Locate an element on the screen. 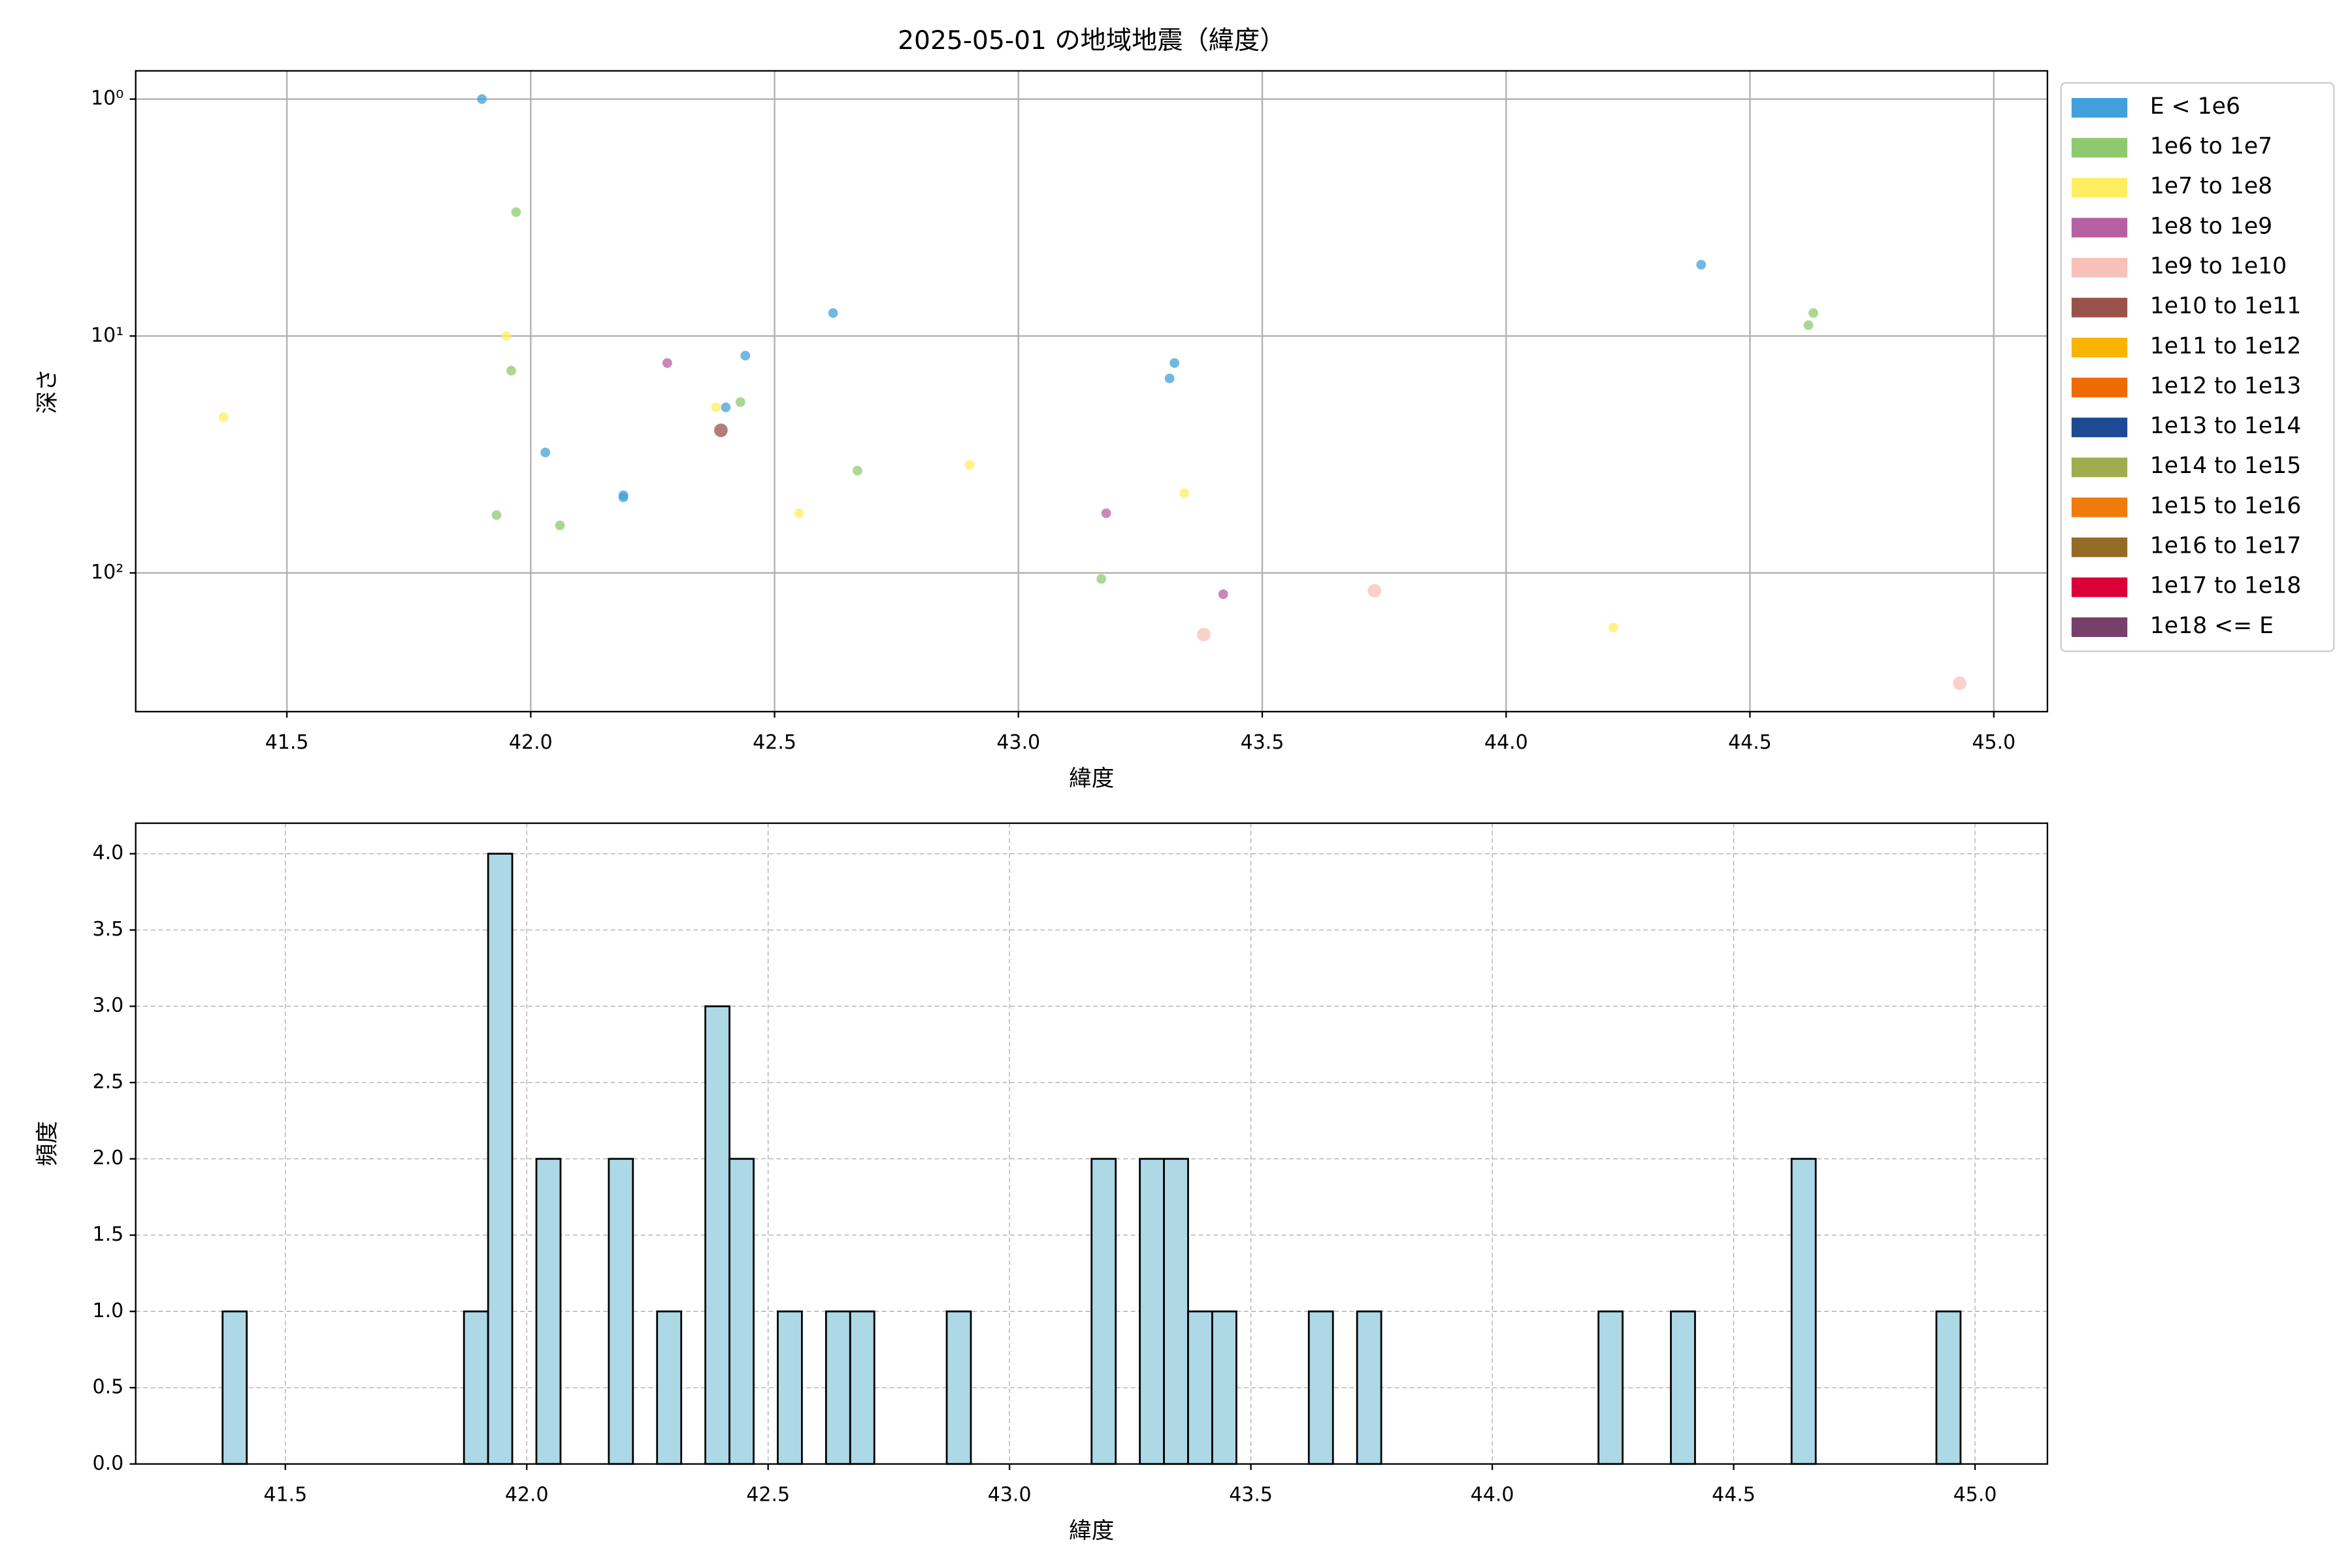 This screenshot has width=2352, height=1568. y-tick-label: 10⁰ is located at coordinates (107, 98).